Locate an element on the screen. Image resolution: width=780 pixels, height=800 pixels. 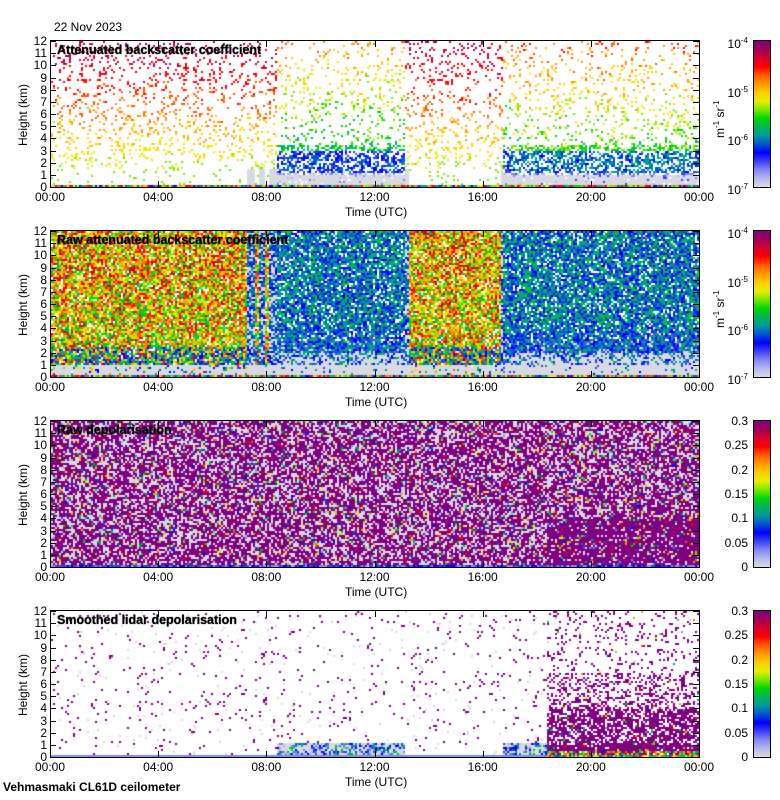
y-tick-label: 9 is located at coordinates (43, 647).